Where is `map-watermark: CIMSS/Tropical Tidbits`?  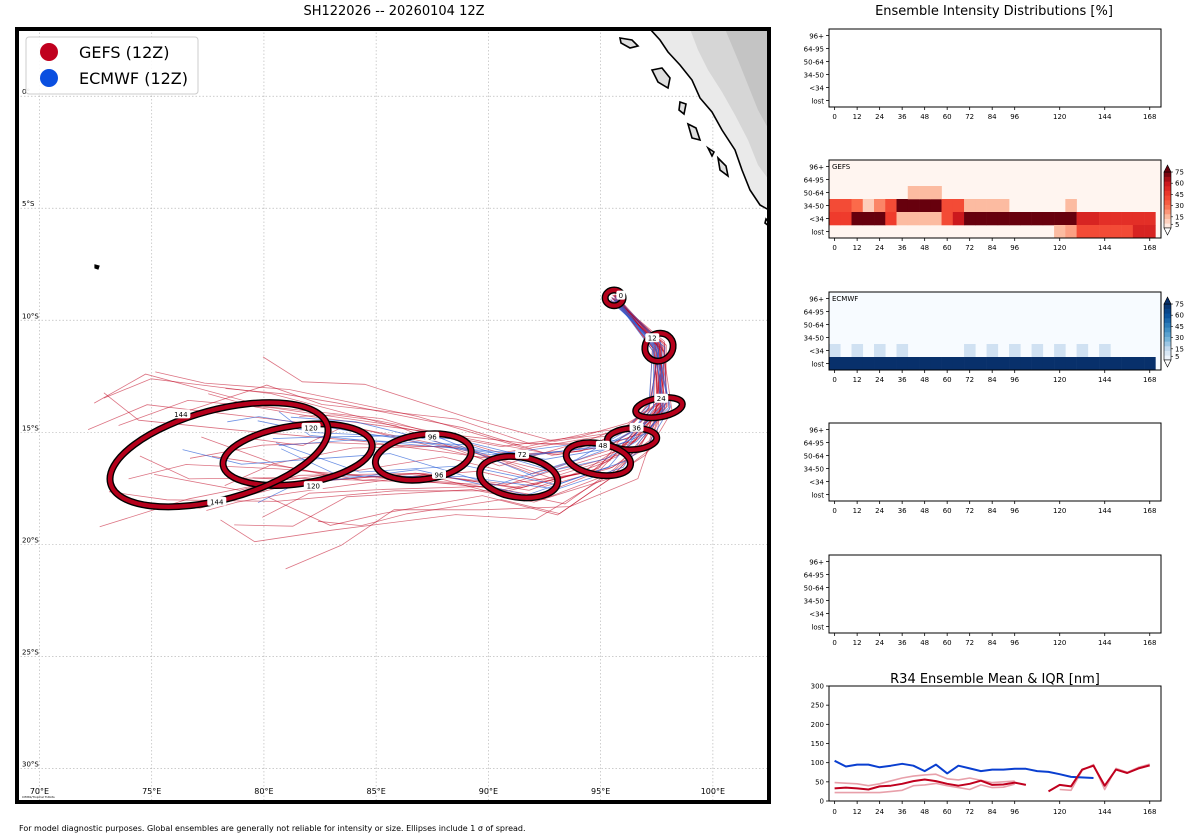
map-watermark: CIMSS/Tropical Tidbits is located at coordinates (38, 797).